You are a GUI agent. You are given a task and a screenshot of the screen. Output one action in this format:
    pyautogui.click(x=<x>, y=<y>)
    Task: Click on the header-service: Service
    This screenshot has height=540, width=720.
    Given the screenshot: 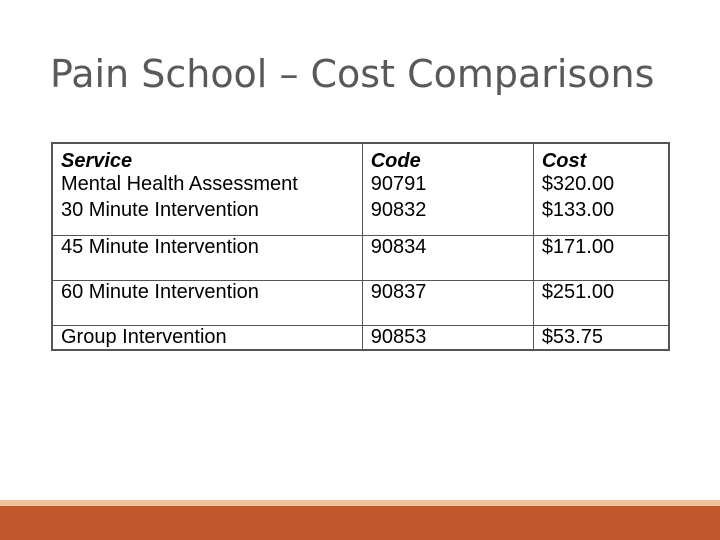 What is the action you would take?
    pyautogui.click(x=97, y=161)
    